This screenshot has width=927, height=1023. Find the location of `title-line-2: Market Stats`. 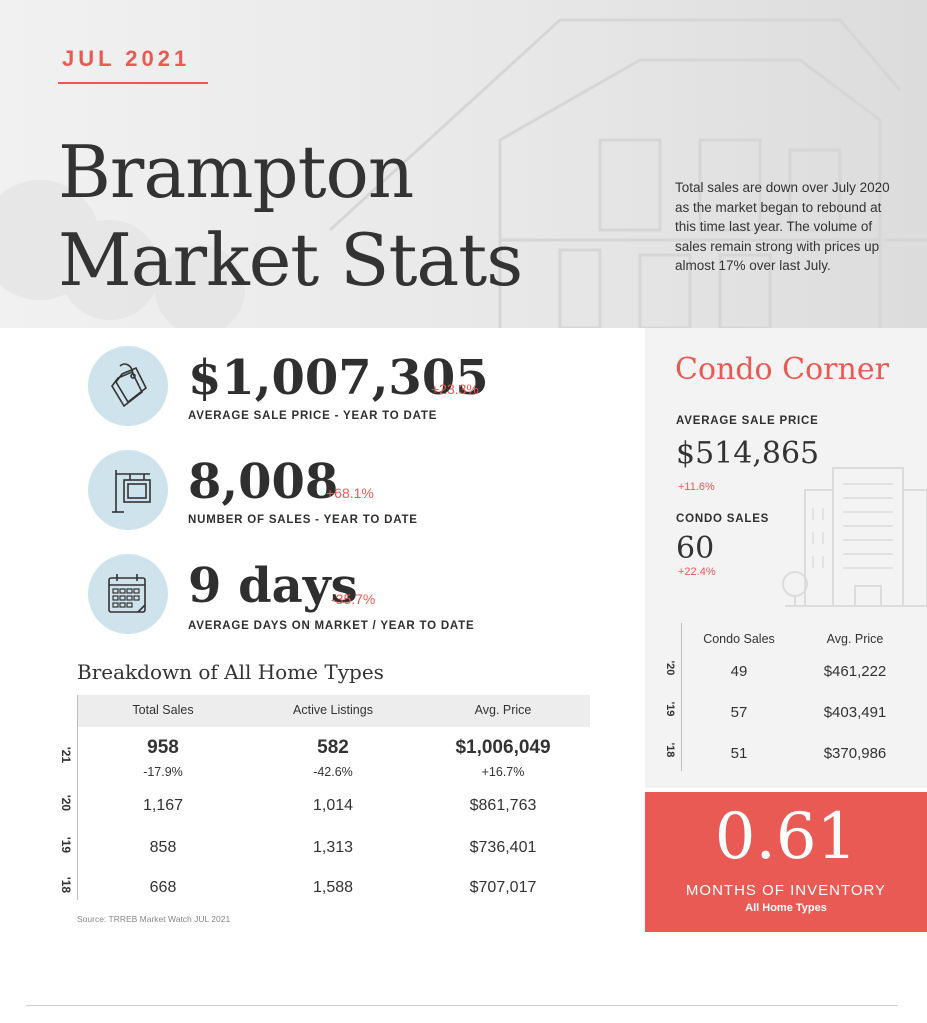

title-line-2: Market Stats is located at coordinates (290, 260).